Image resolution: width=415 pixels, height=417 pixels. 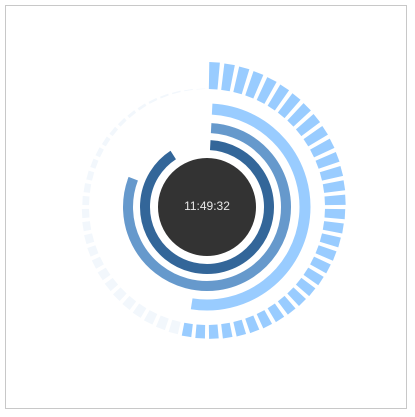 I want to click on clock-face, so click(x=207, y=207).